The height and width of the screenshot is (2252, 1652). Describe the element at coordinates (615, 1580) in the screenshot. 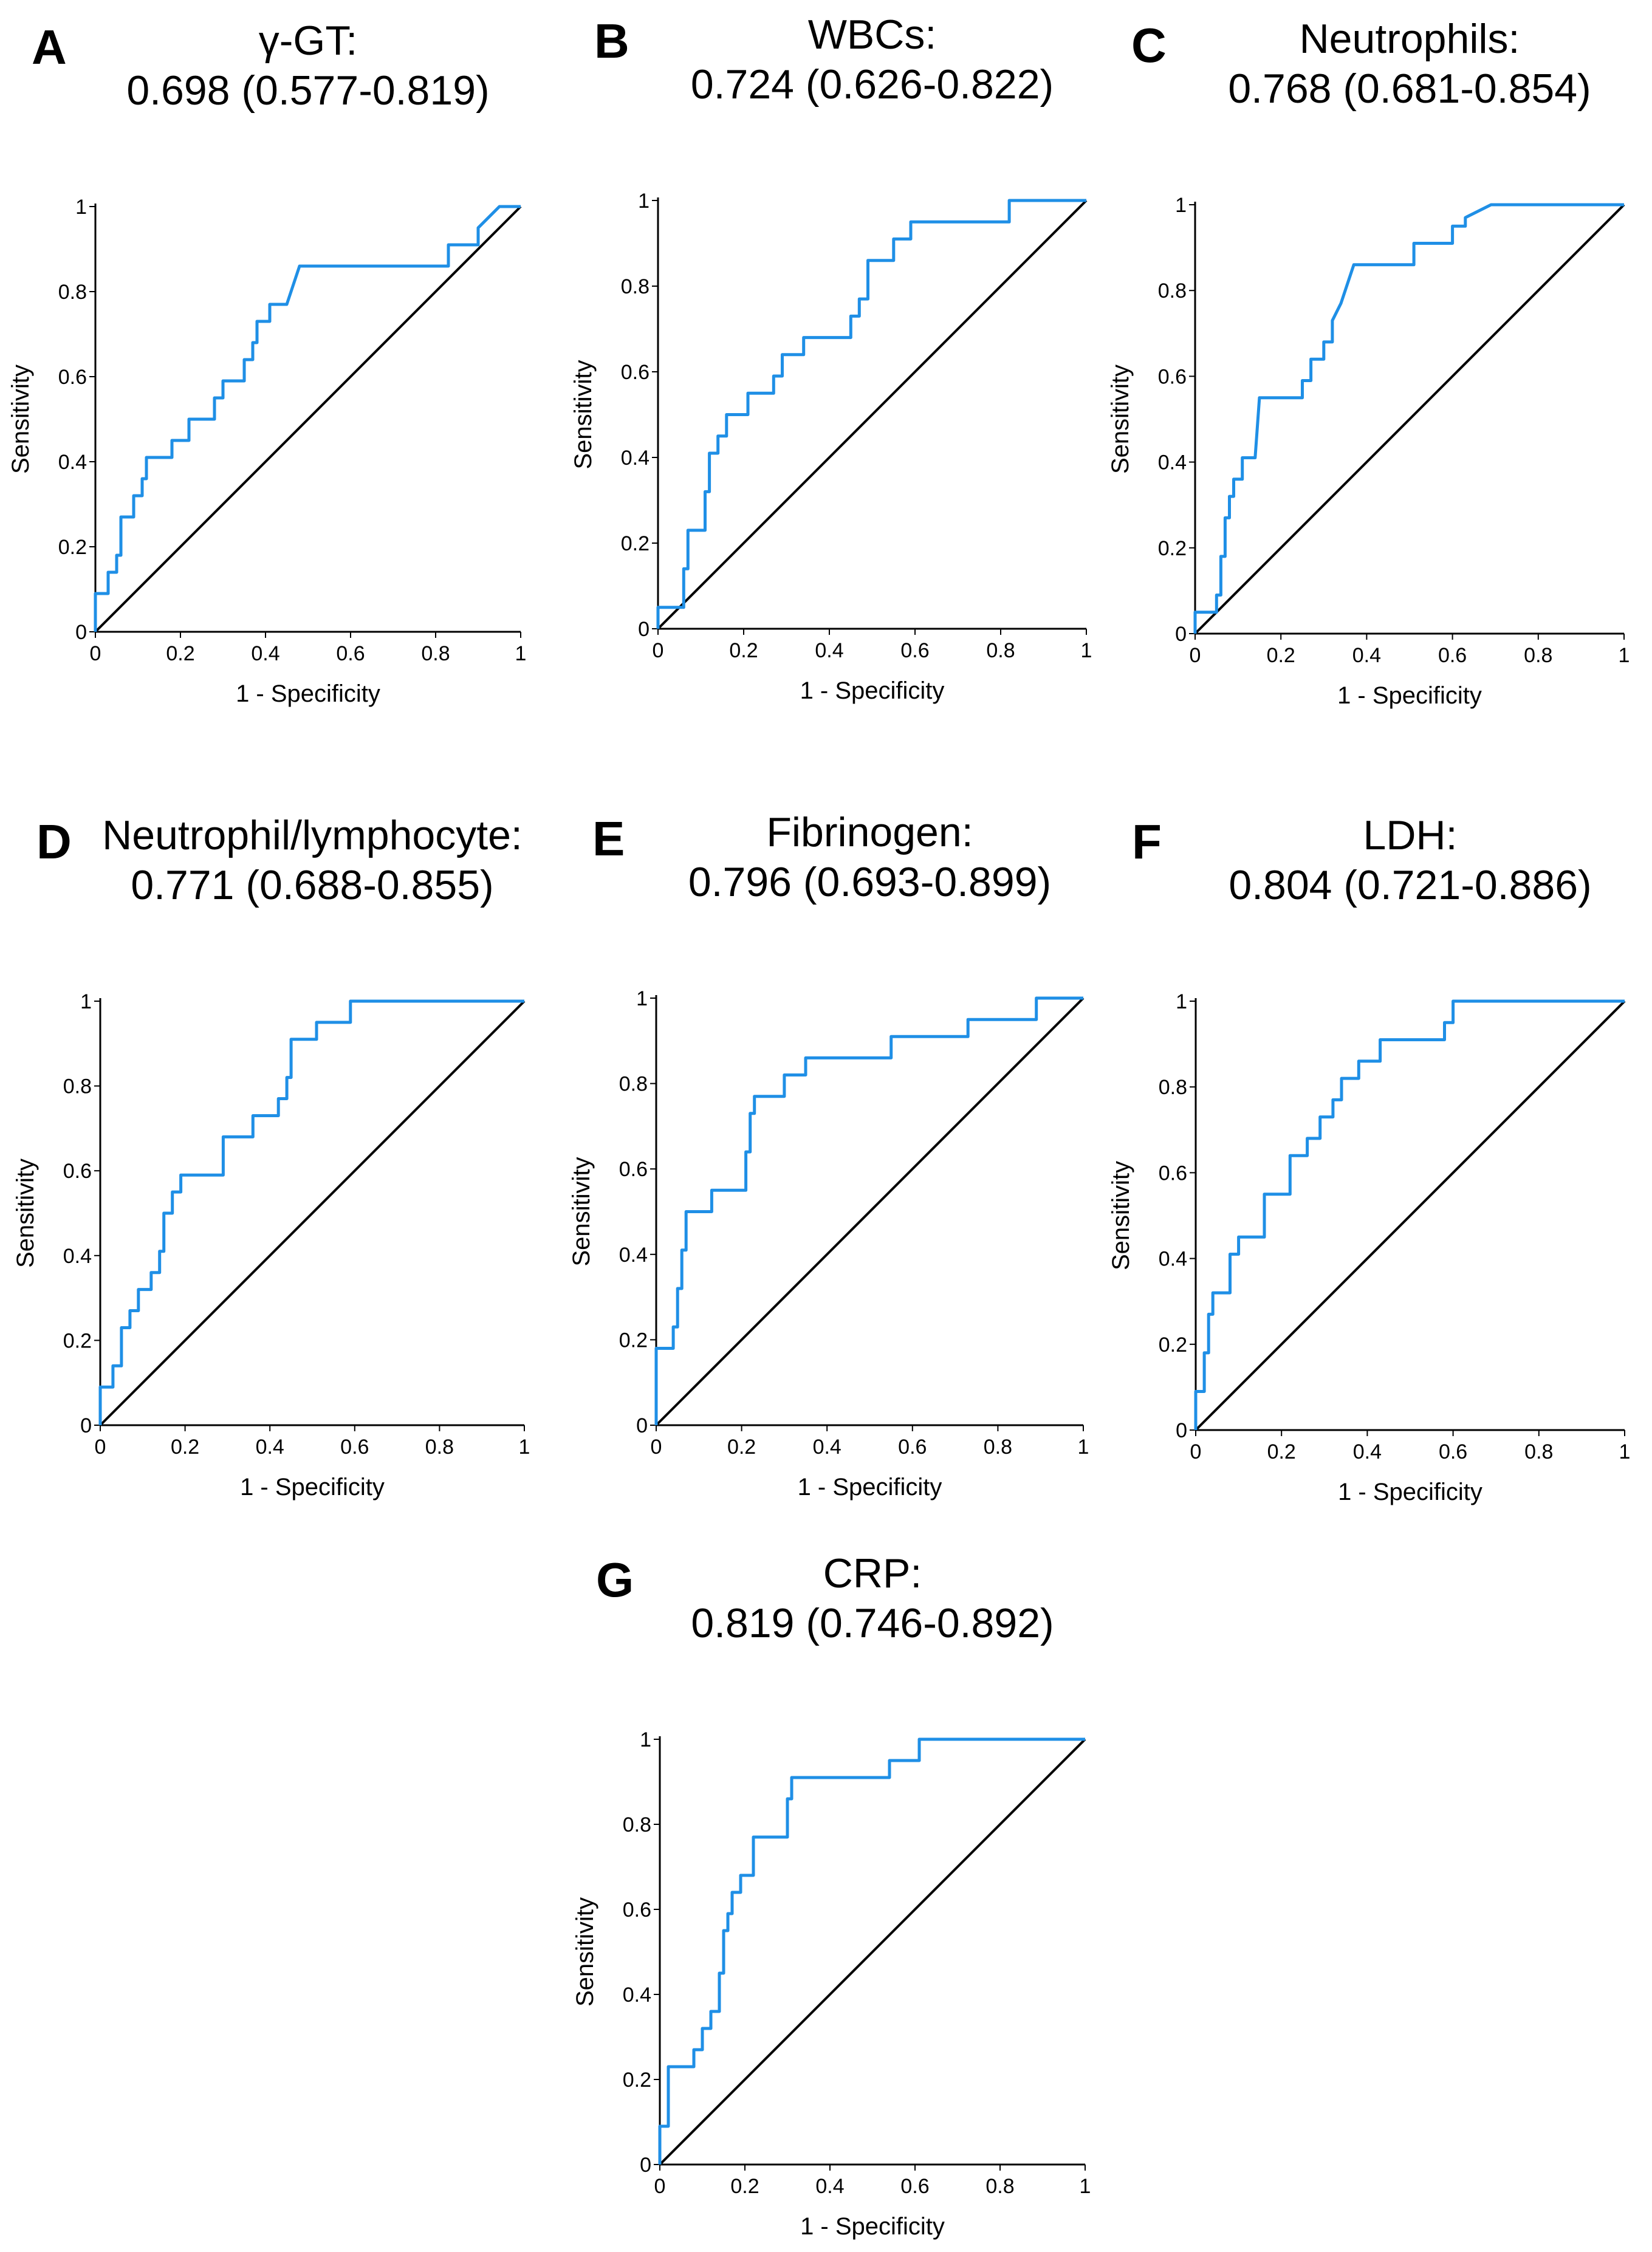

I see `panel-letter: G` at that location.